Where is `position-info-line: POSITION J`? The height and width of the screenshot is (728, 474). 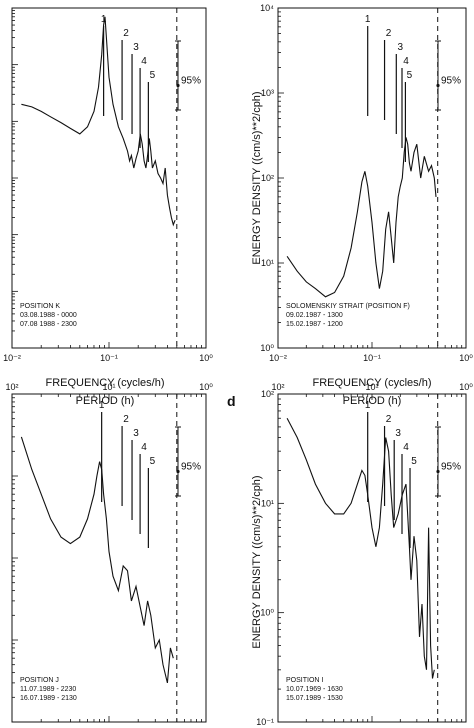 position-info-line: POSITION J is located at coordinates (39, 680).